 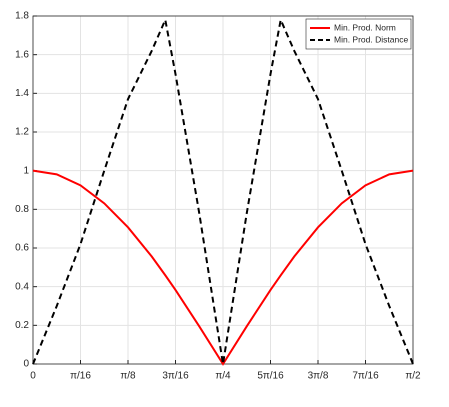 What do you see at coordinates (33, 376) in the screenshot?
I see `x-tick-label: 0` at bounding box center [33, 376].